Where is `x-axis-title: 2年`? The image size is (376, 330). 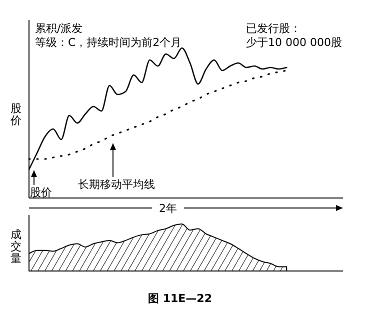 x-axis-title: 2年 is located at coordinates (168, 208).